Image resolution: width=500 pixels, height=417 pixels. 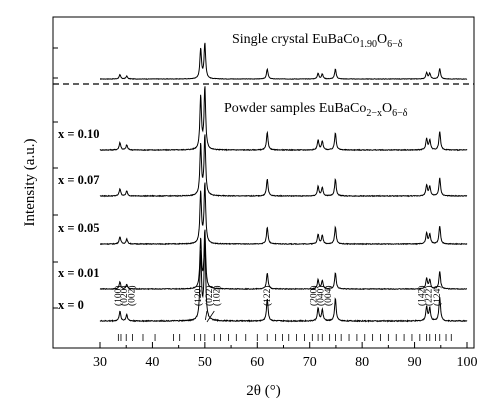 What do you see at coordinates (152, 362) in the screenshot?
I see `x-tick-label: 40` at bounding box center [152, 362].